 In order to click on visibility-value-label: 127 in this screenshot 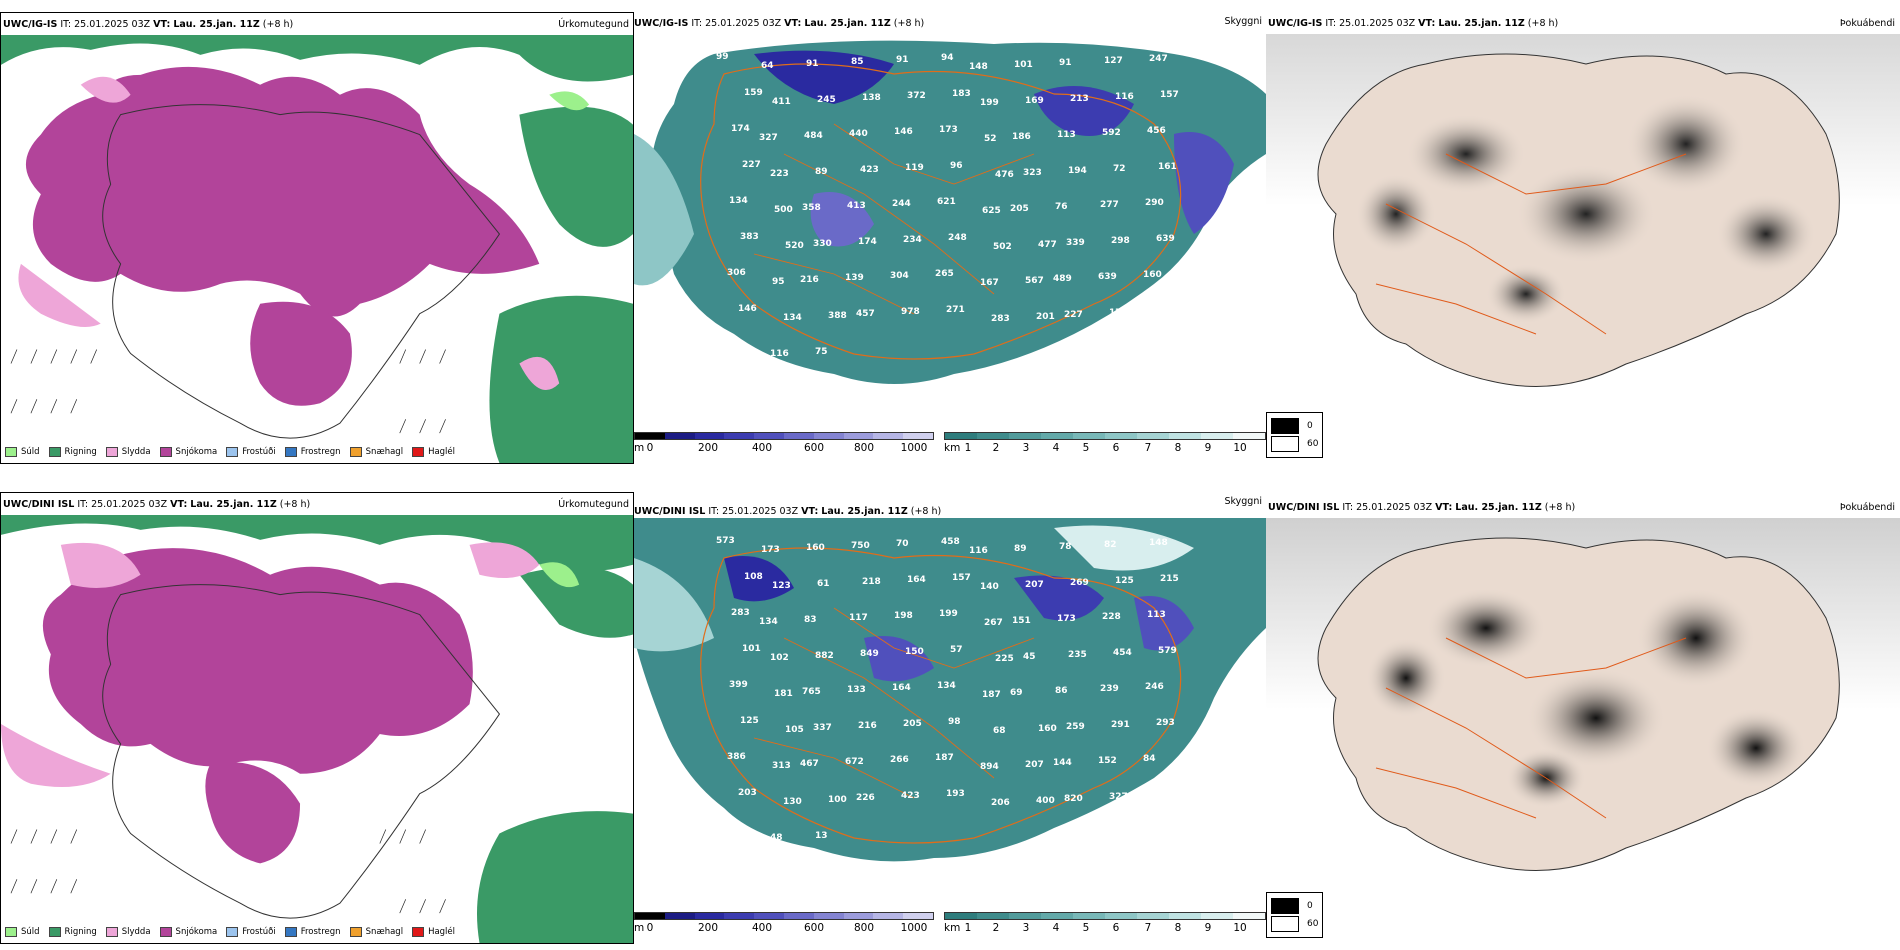, I will do `click(1113, 61)`.